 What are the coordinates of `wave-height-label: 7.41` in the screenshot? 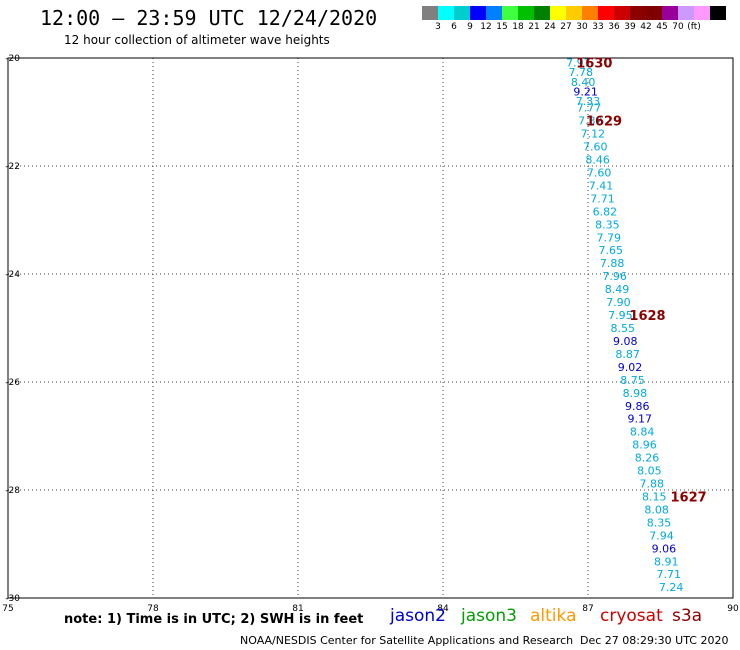 It's located at (601, 185).